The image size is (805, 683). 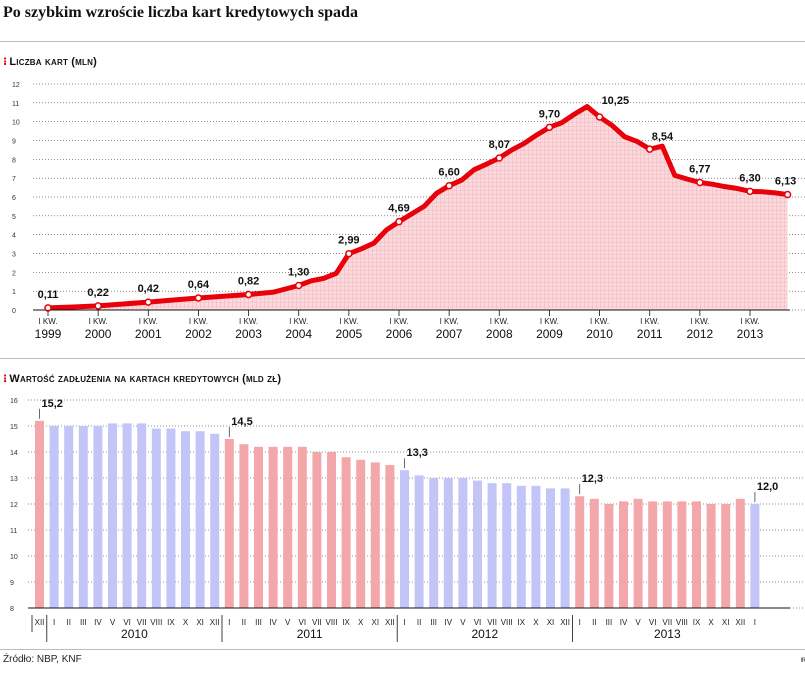 I want to click on y-tick-label: 12, so click(x=16, y=85).